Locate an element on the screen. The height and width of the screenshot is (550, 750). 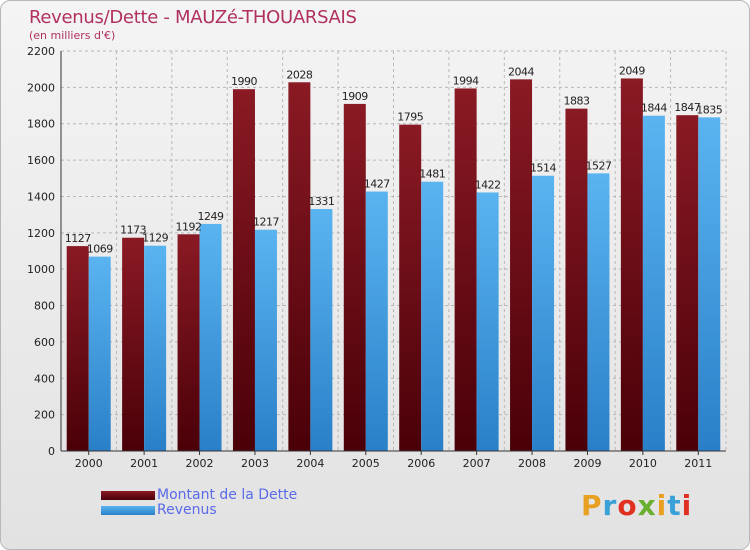
data-label: 1217 is located at coordinates (266, 222).